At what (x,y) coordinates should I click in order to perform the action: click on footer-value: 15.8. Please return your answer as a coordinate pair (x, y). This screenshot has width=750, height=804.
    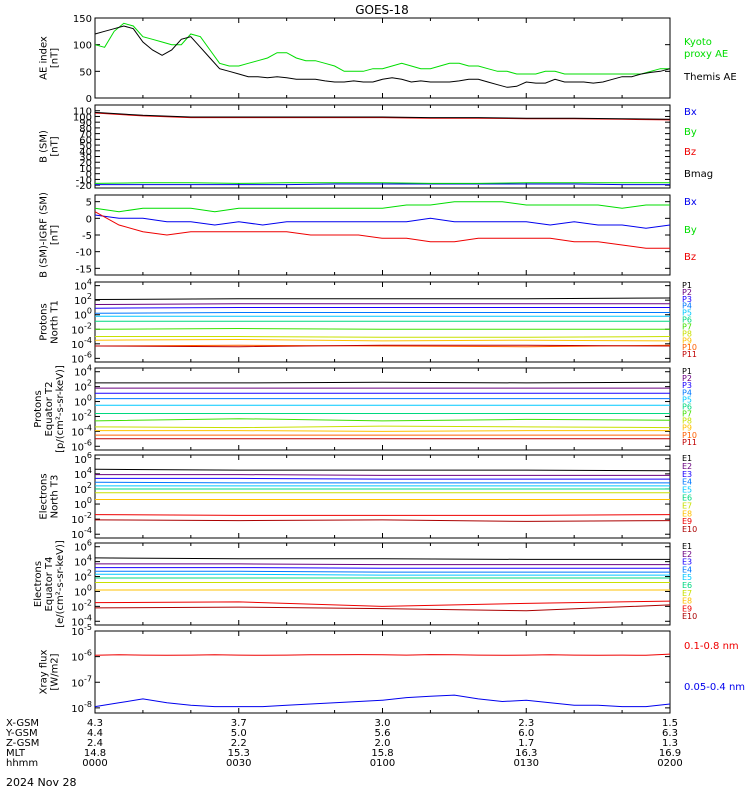
    Looking at the image, I should click on (382, 753).